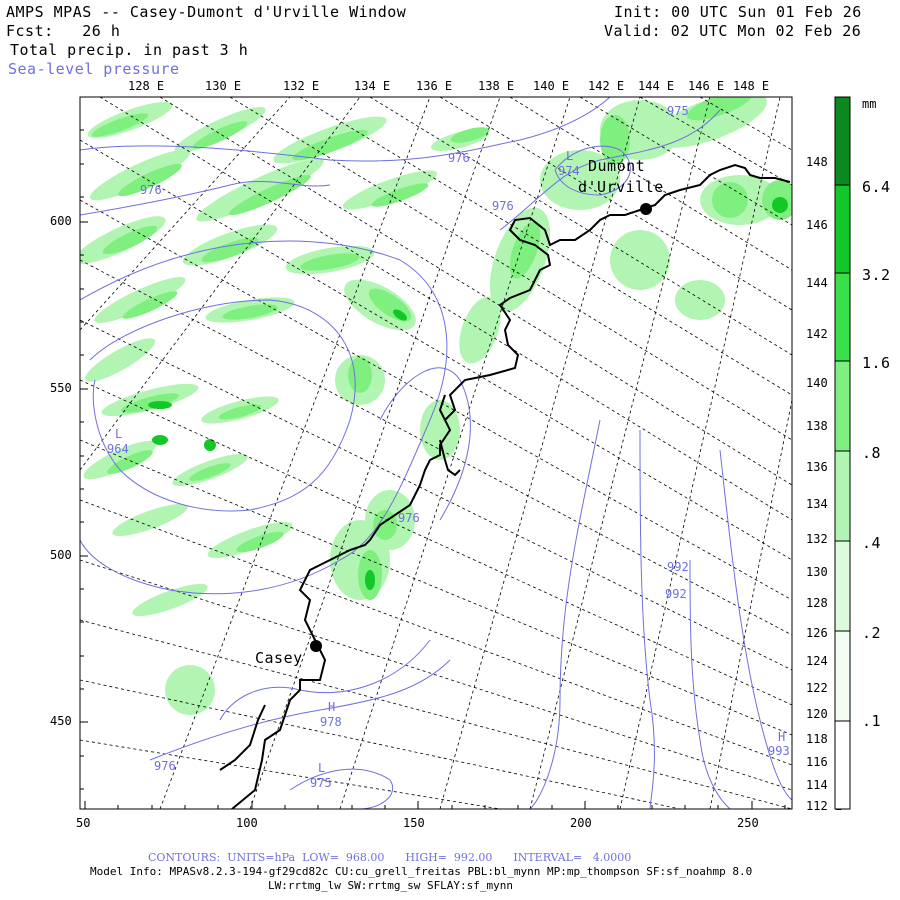 The image size is (900, 900). I want to click on right-lon-label: 128 E, so click(824, 603).